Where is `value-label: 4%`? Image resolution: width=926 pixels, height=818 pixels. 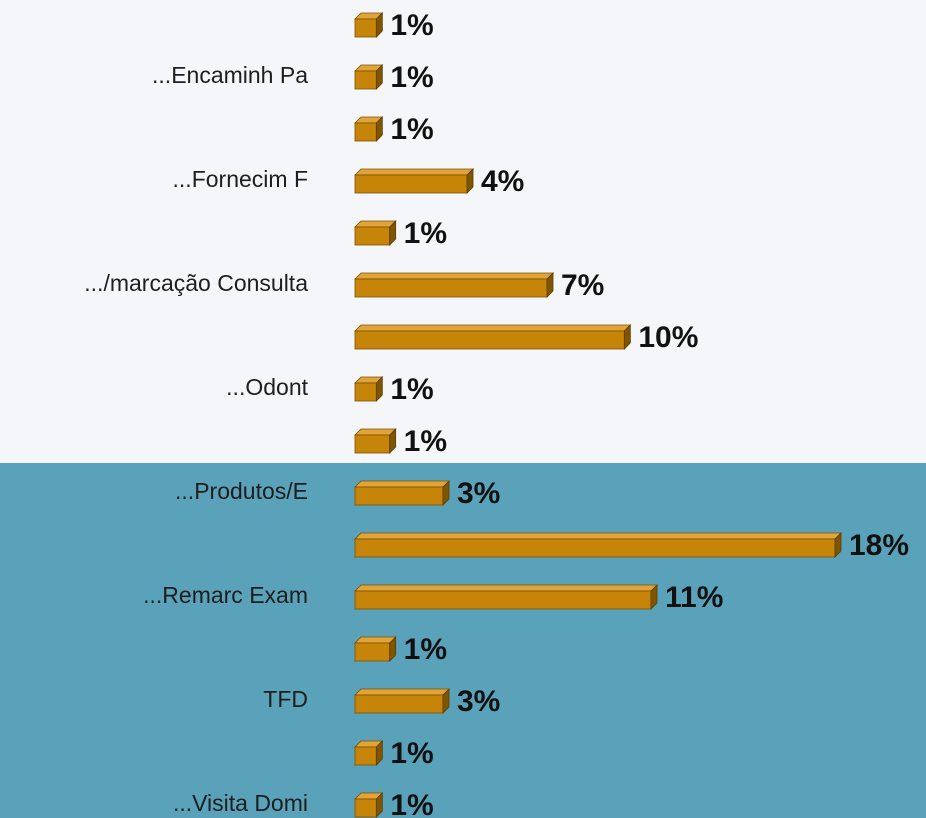 value-label: 4% is located at coordinates (502, 181).